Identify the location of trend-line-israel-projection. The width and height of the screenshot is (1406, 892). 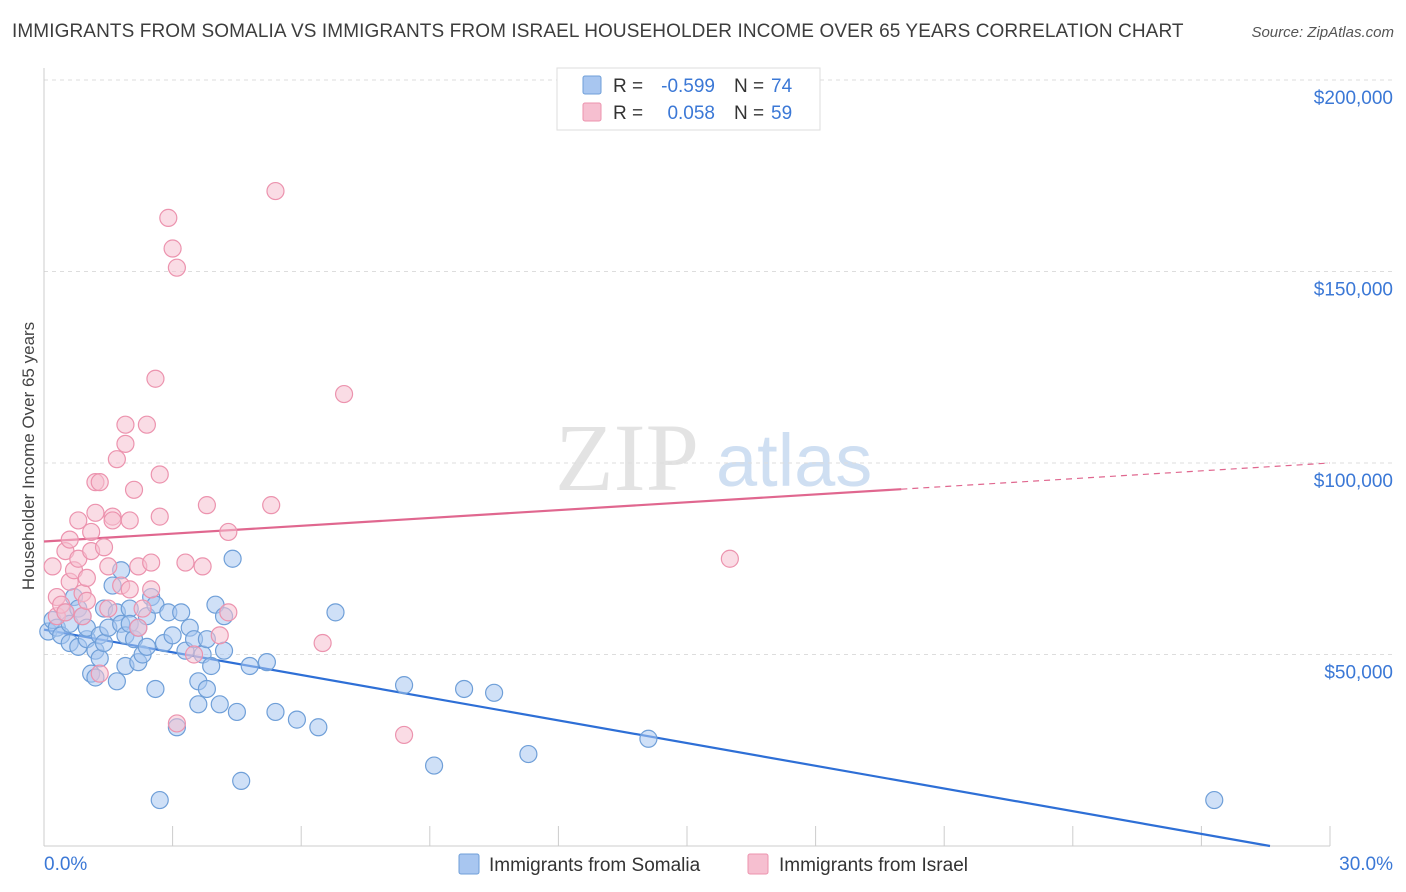
(1116, 476).